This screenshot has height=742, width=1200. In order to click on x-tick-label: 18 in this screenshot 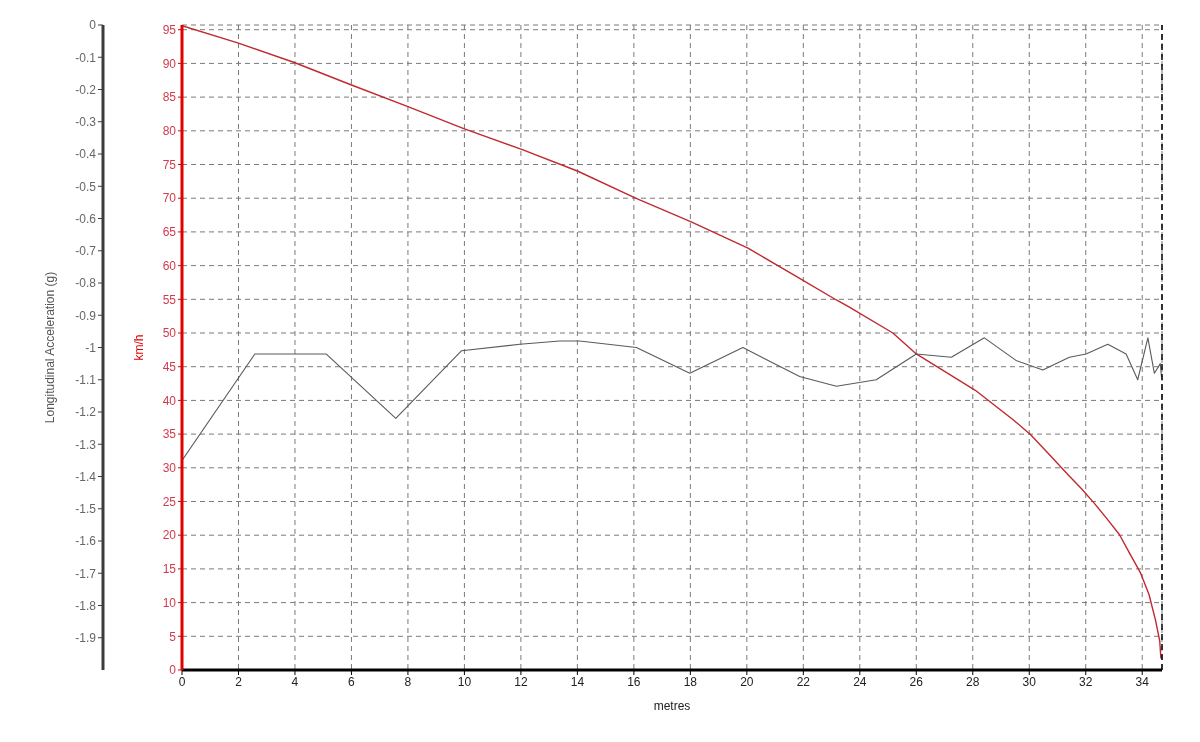, I will do `click(690, 681)`.